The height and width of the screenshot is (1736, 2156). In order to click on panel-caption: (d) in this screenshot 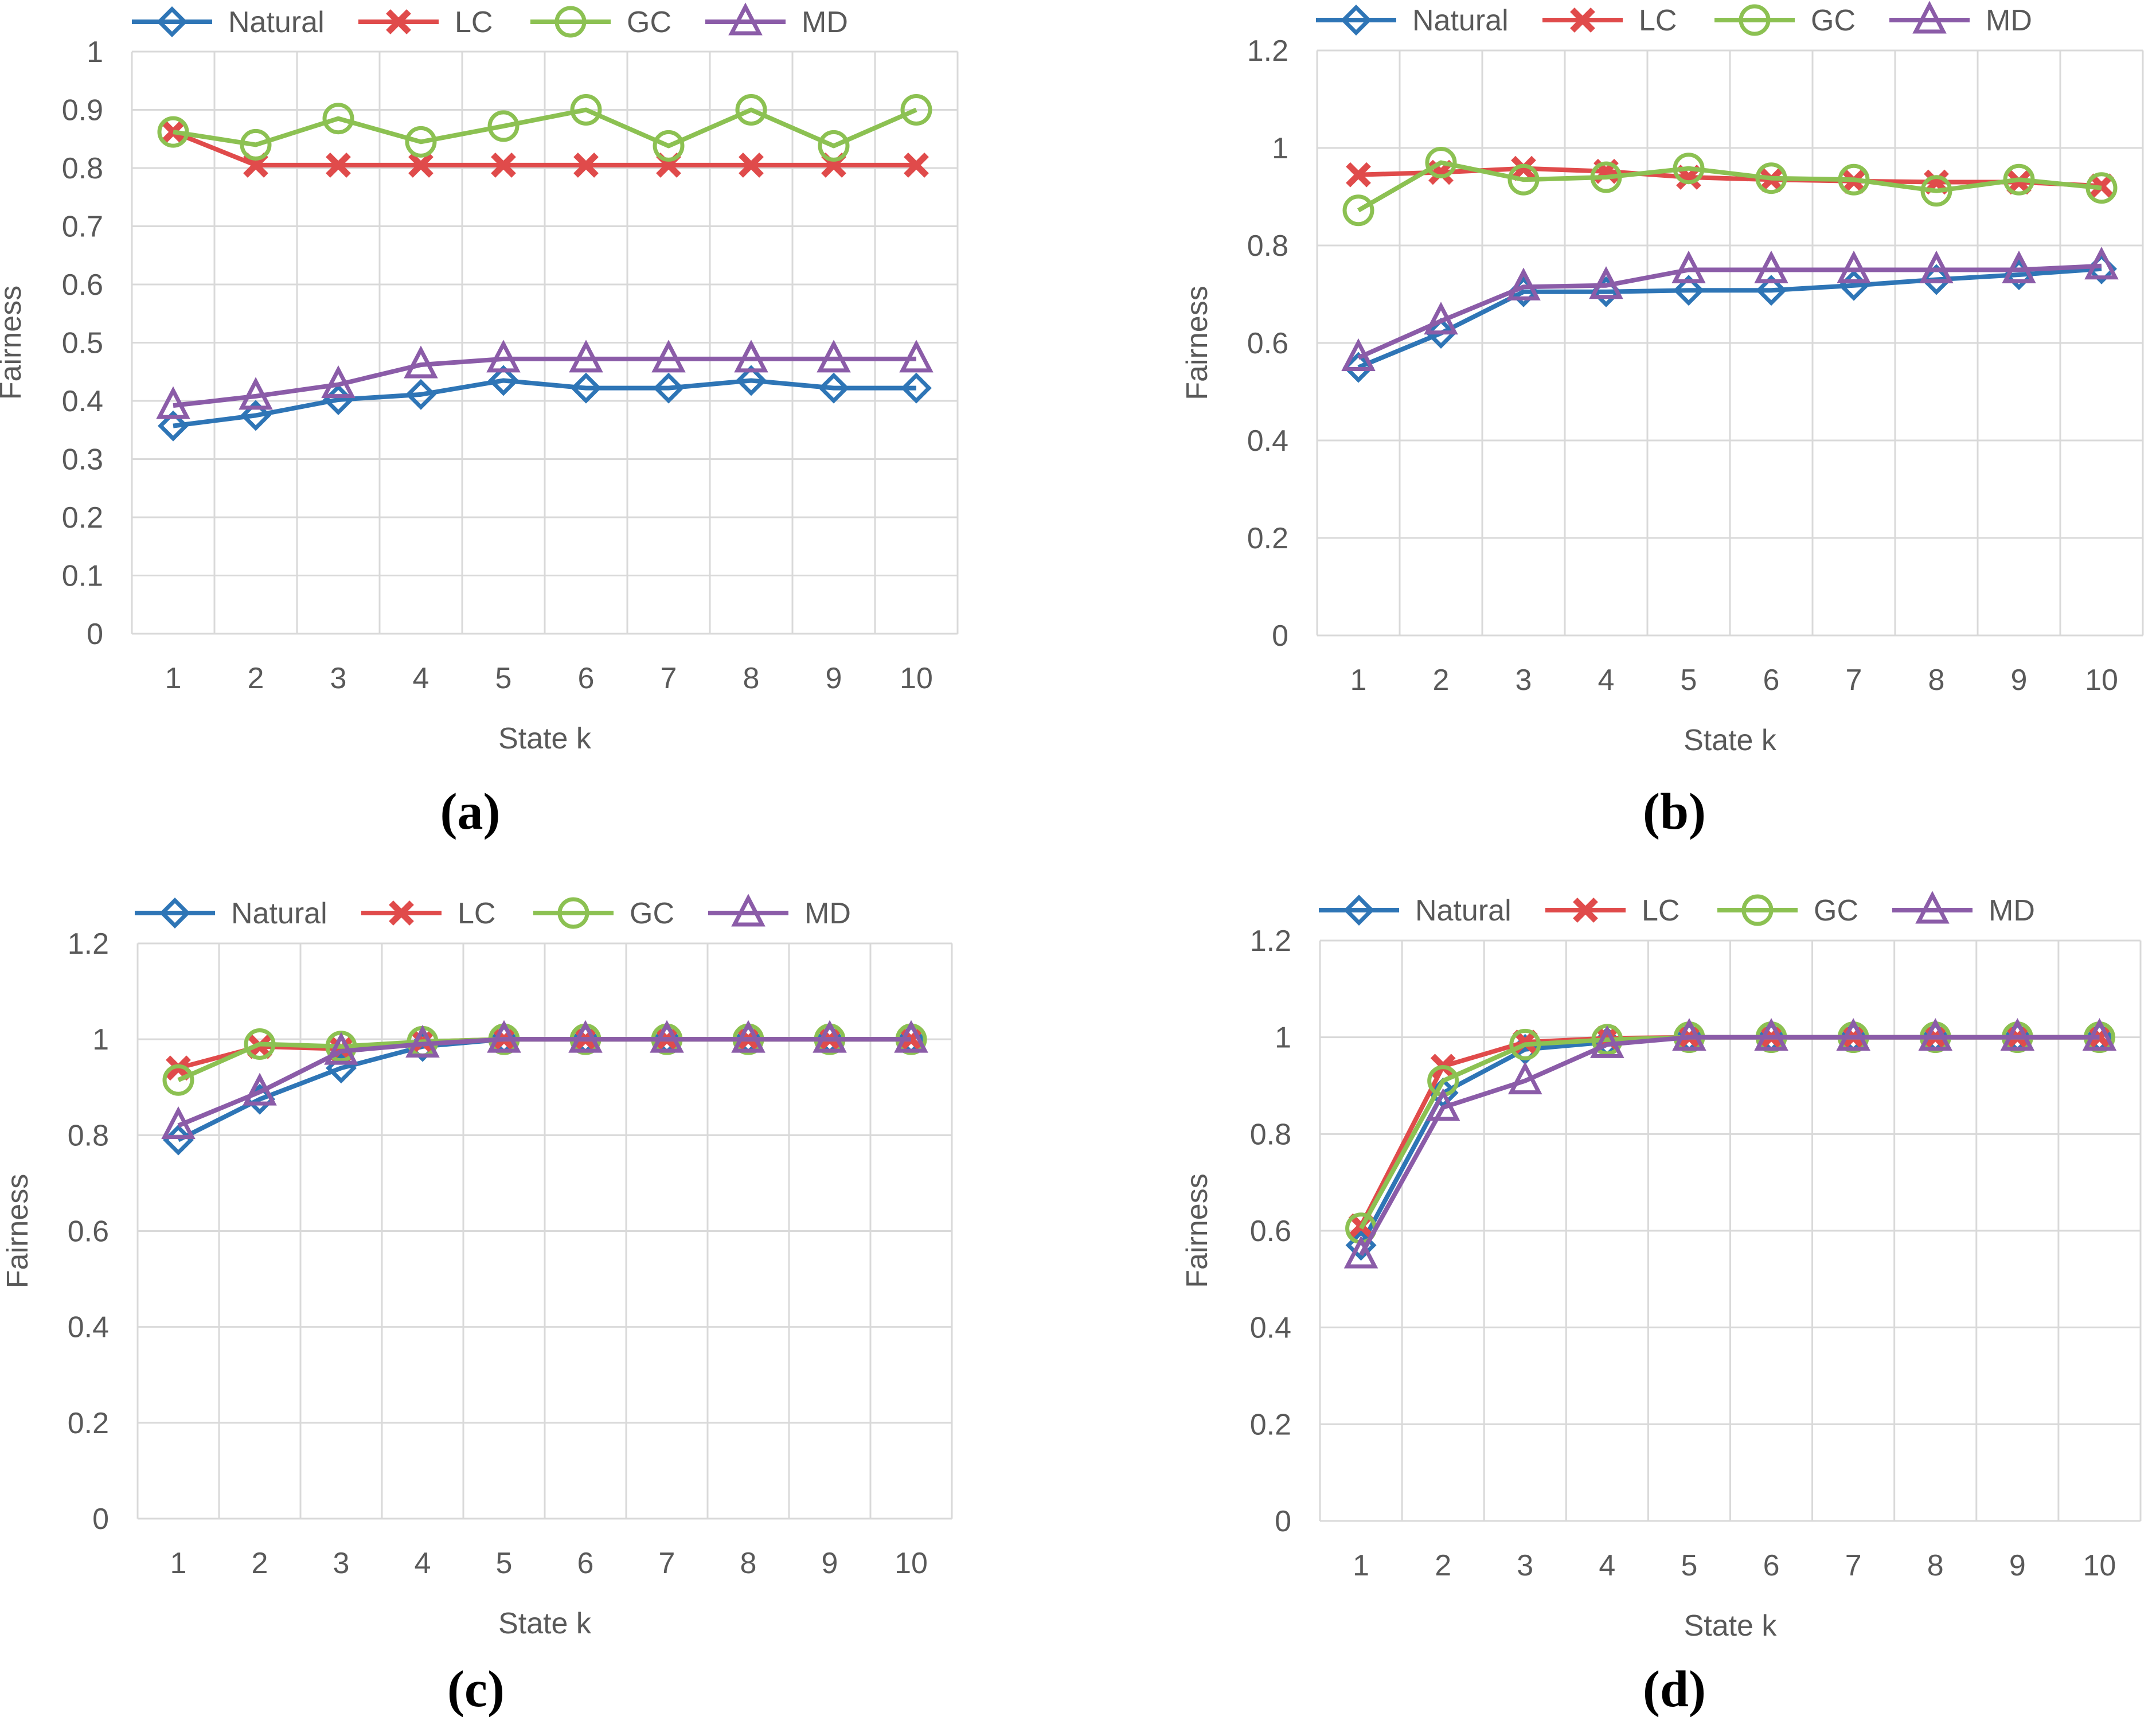, I will do `click(1674, 1689)`.